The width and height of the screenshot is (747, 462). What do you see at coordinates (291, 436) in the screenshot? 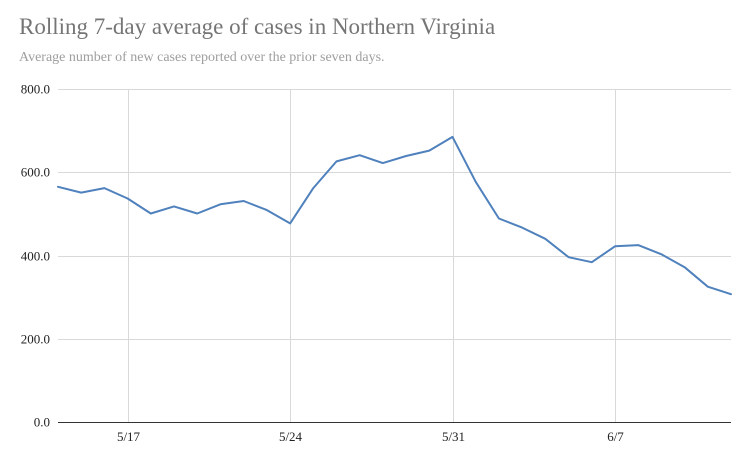
I see `x-tick-label: 5/24` at bounding box center [291, 436].